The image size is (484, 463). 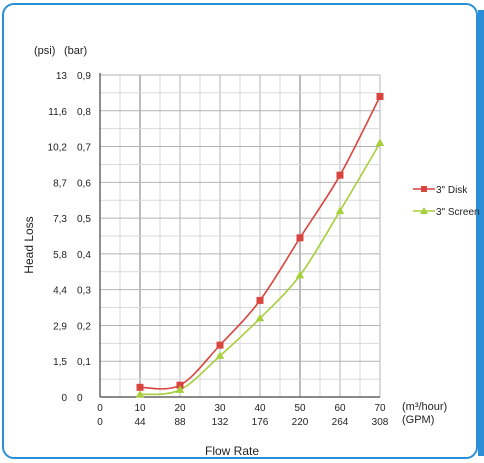 I want to click on x-tick-label-m3h: 10, so click(x=140, y=408).